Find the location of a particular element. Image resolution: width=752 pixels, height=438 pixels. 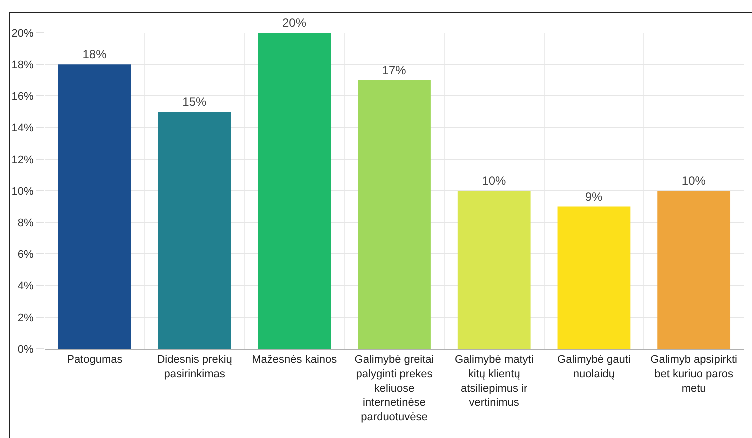

x-tick-label: Didesnis prekių pasirinkimas is located at coordinates (194, 367).